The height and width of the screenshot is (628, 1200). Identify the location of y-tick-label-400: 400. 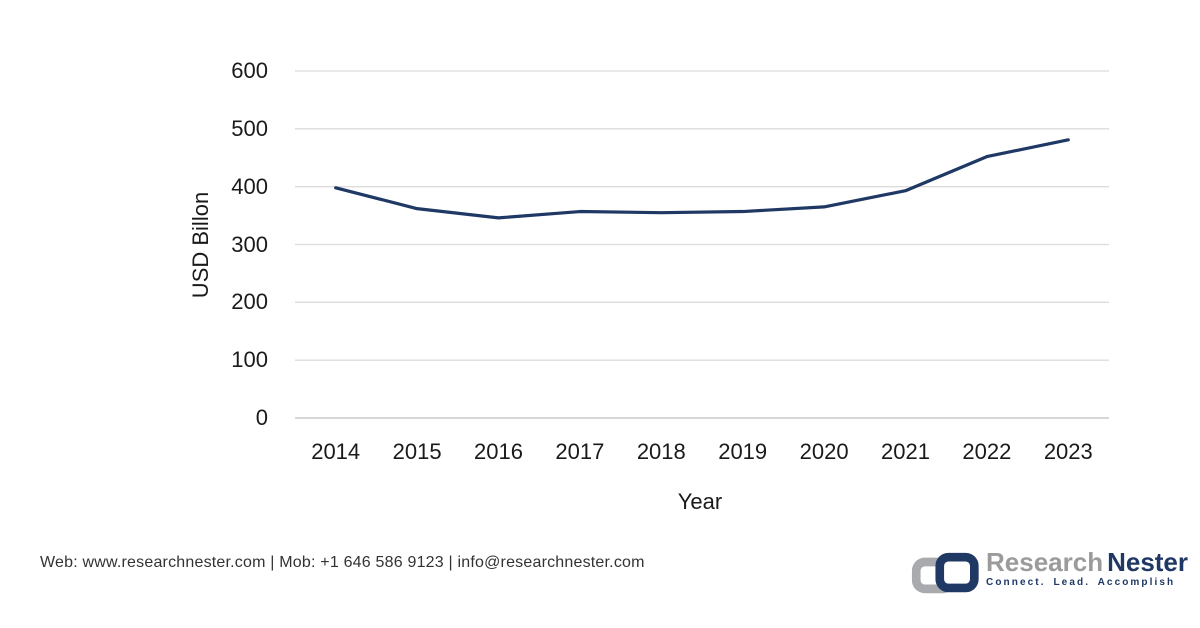
(249, 186).